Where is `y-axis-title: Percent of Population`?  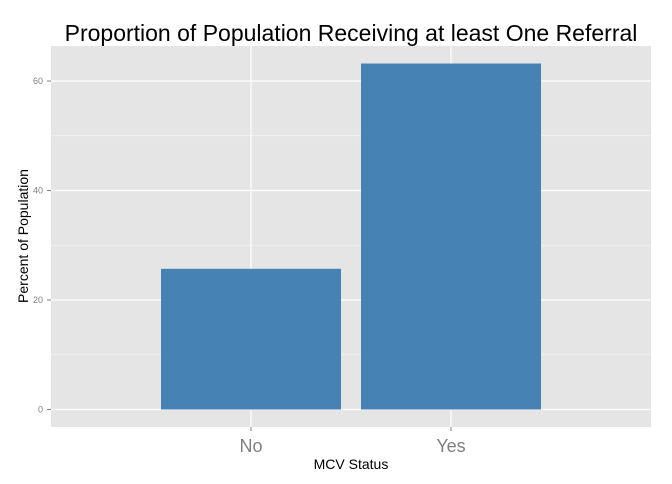 y-axis-title: Percent of Population is located at coordinates (23, 236).